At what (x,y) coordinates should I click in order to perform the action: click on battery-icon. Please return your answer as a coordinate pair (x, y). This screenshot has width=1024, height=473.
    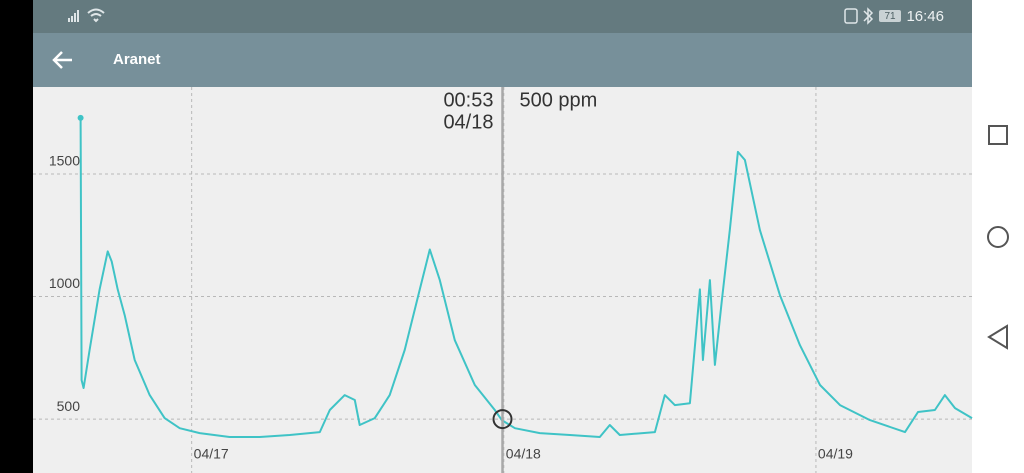
    Looking at the image, I should click on (890, 16).